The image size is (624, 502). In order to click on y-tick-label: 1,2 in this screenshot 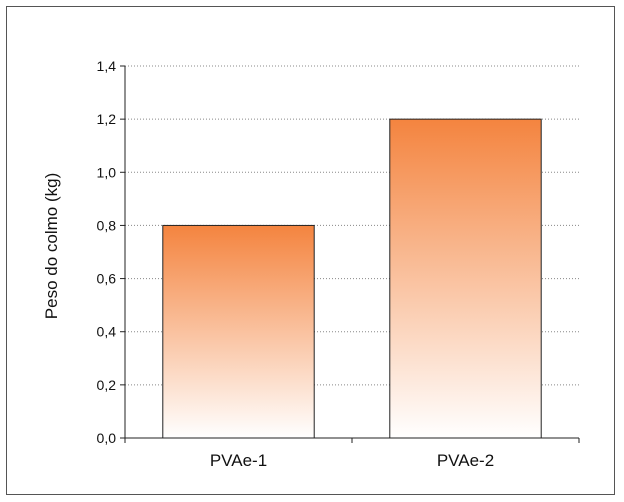, I will do `click(107, 119)`.